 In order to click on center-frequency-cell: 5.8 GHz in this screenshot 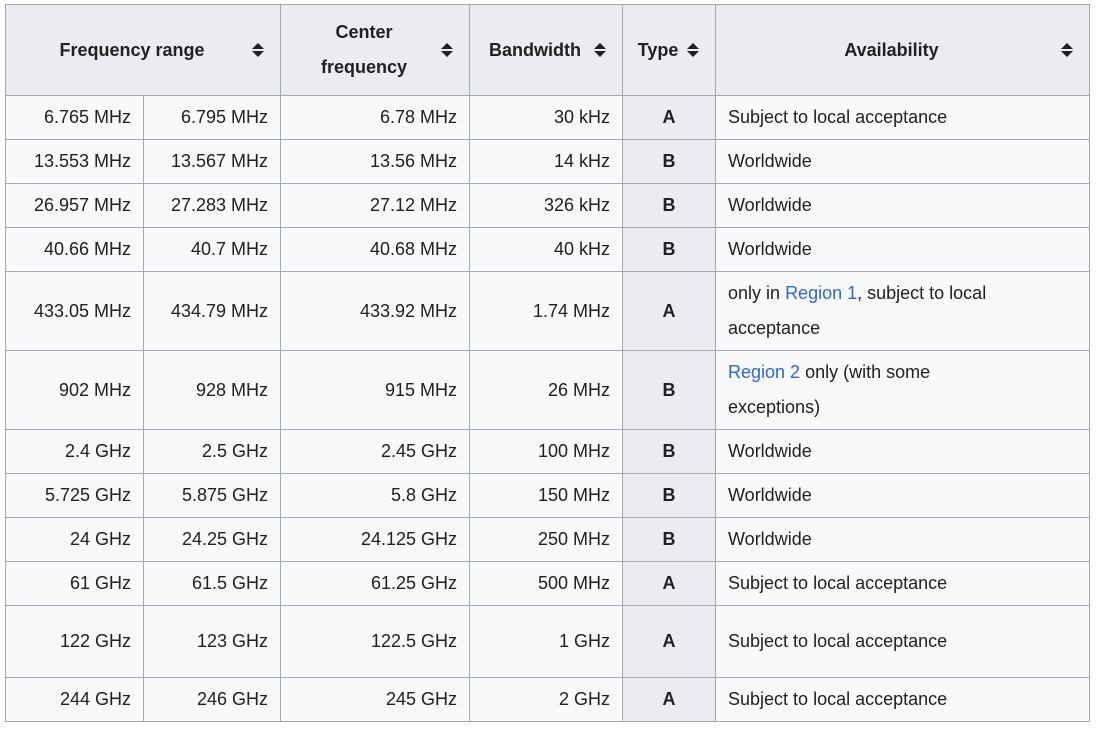, I will do `click(375, 495)`.